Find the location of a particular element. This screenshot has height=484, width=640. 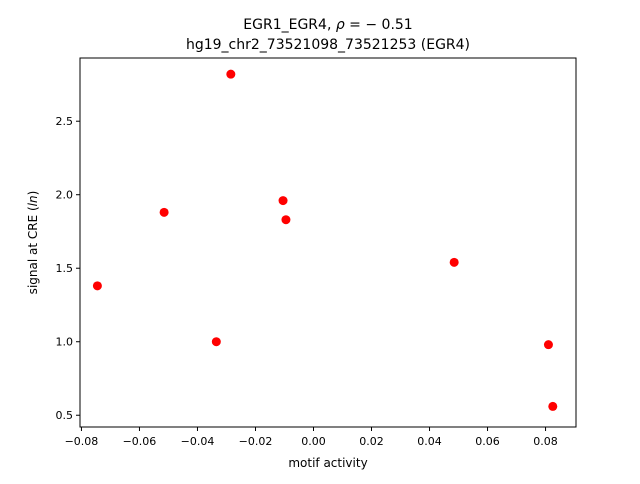

chart-title-line1: EGR1_EGR4, ρ = − 0.51 is located at coordinates (327, 25).